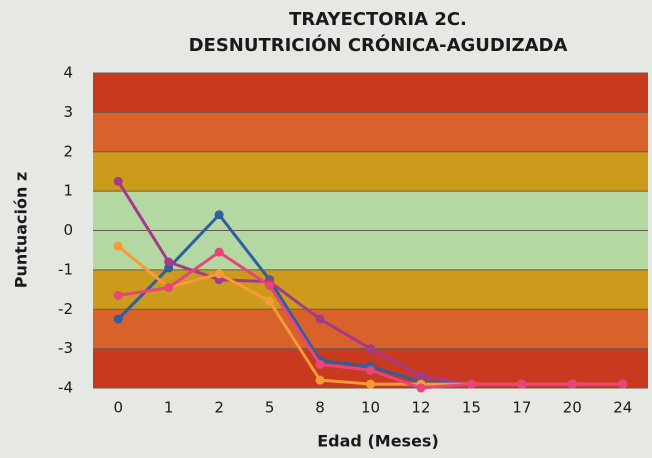 The height and width of the screenshot is (458, 652). I want to click on x-tick-label: 20, so click(572, 408).